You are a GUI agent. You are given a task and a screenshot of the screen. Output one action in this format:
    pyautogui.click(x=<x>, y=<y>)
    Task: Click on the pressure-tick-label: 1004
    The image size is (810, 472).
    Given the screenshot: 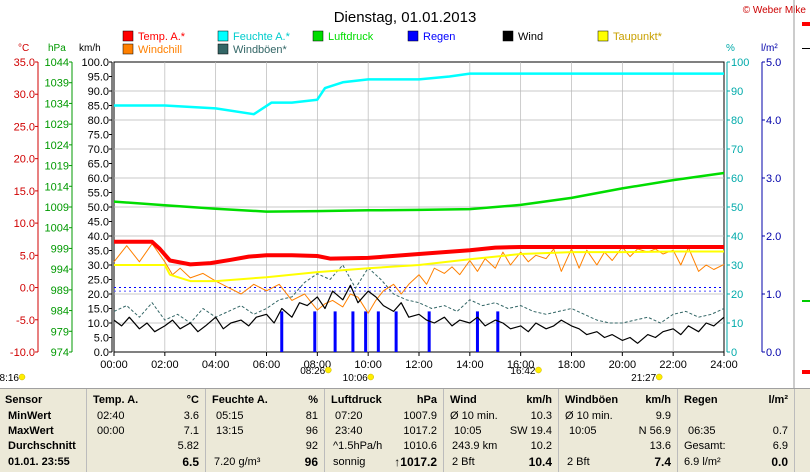 What is the action you would take?
    pyautogui.click(x=57, y=229)
    